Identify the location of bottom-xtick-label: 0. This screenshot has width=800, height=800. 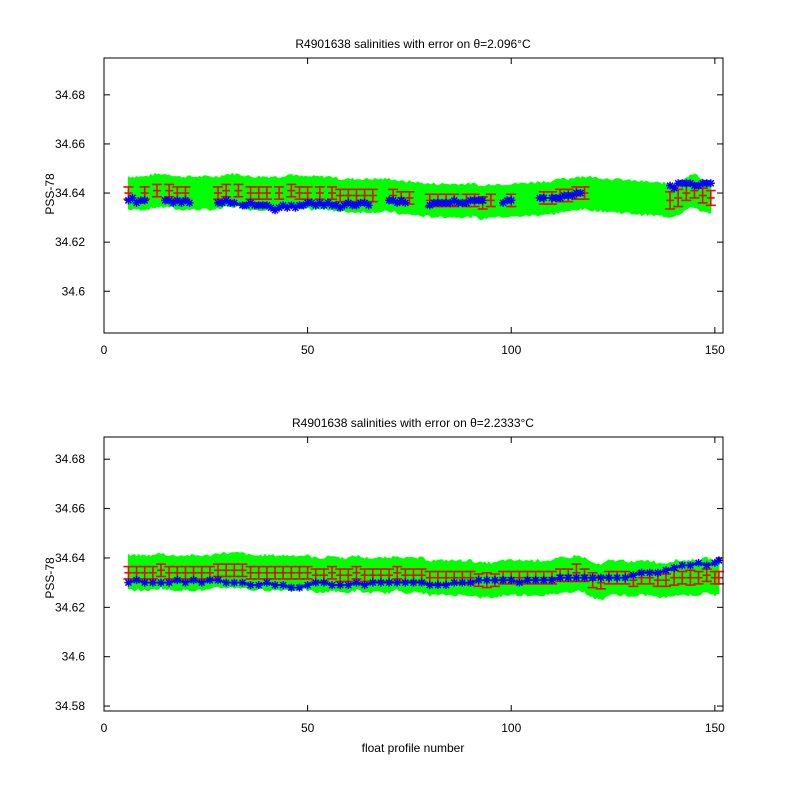
(104, 728).